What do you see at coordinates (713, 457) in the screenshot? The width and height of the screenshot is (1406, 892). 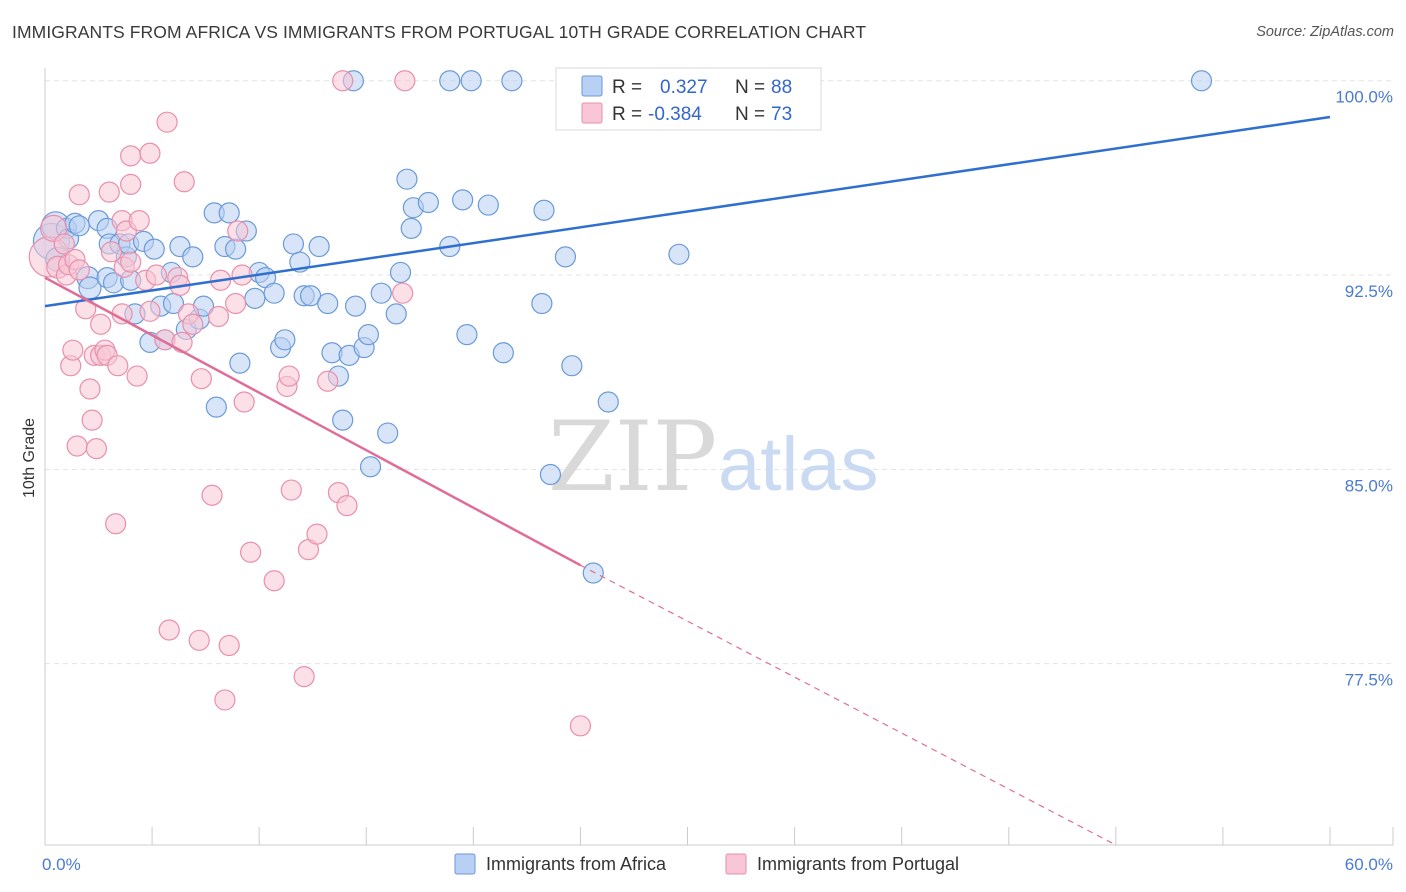 I see `watermark: ZIP atlas` at bounding box center [713, 457].